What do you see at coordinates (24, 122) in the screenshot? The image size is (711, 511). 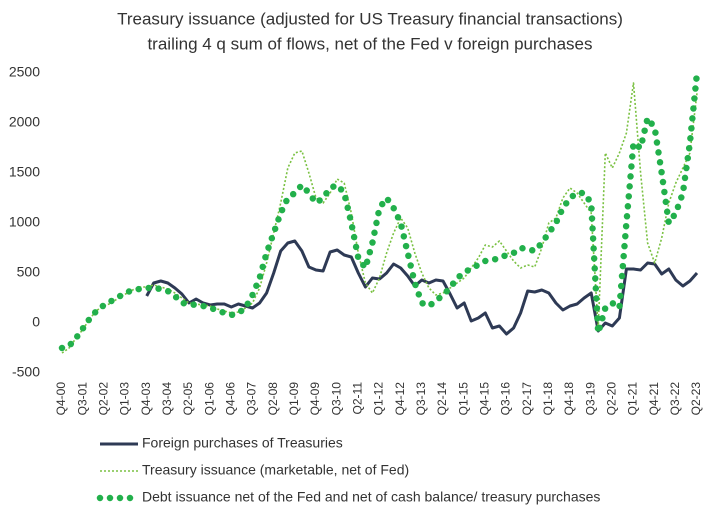 I see `y-tick-label: 2000` at bounding box center [24, 122].